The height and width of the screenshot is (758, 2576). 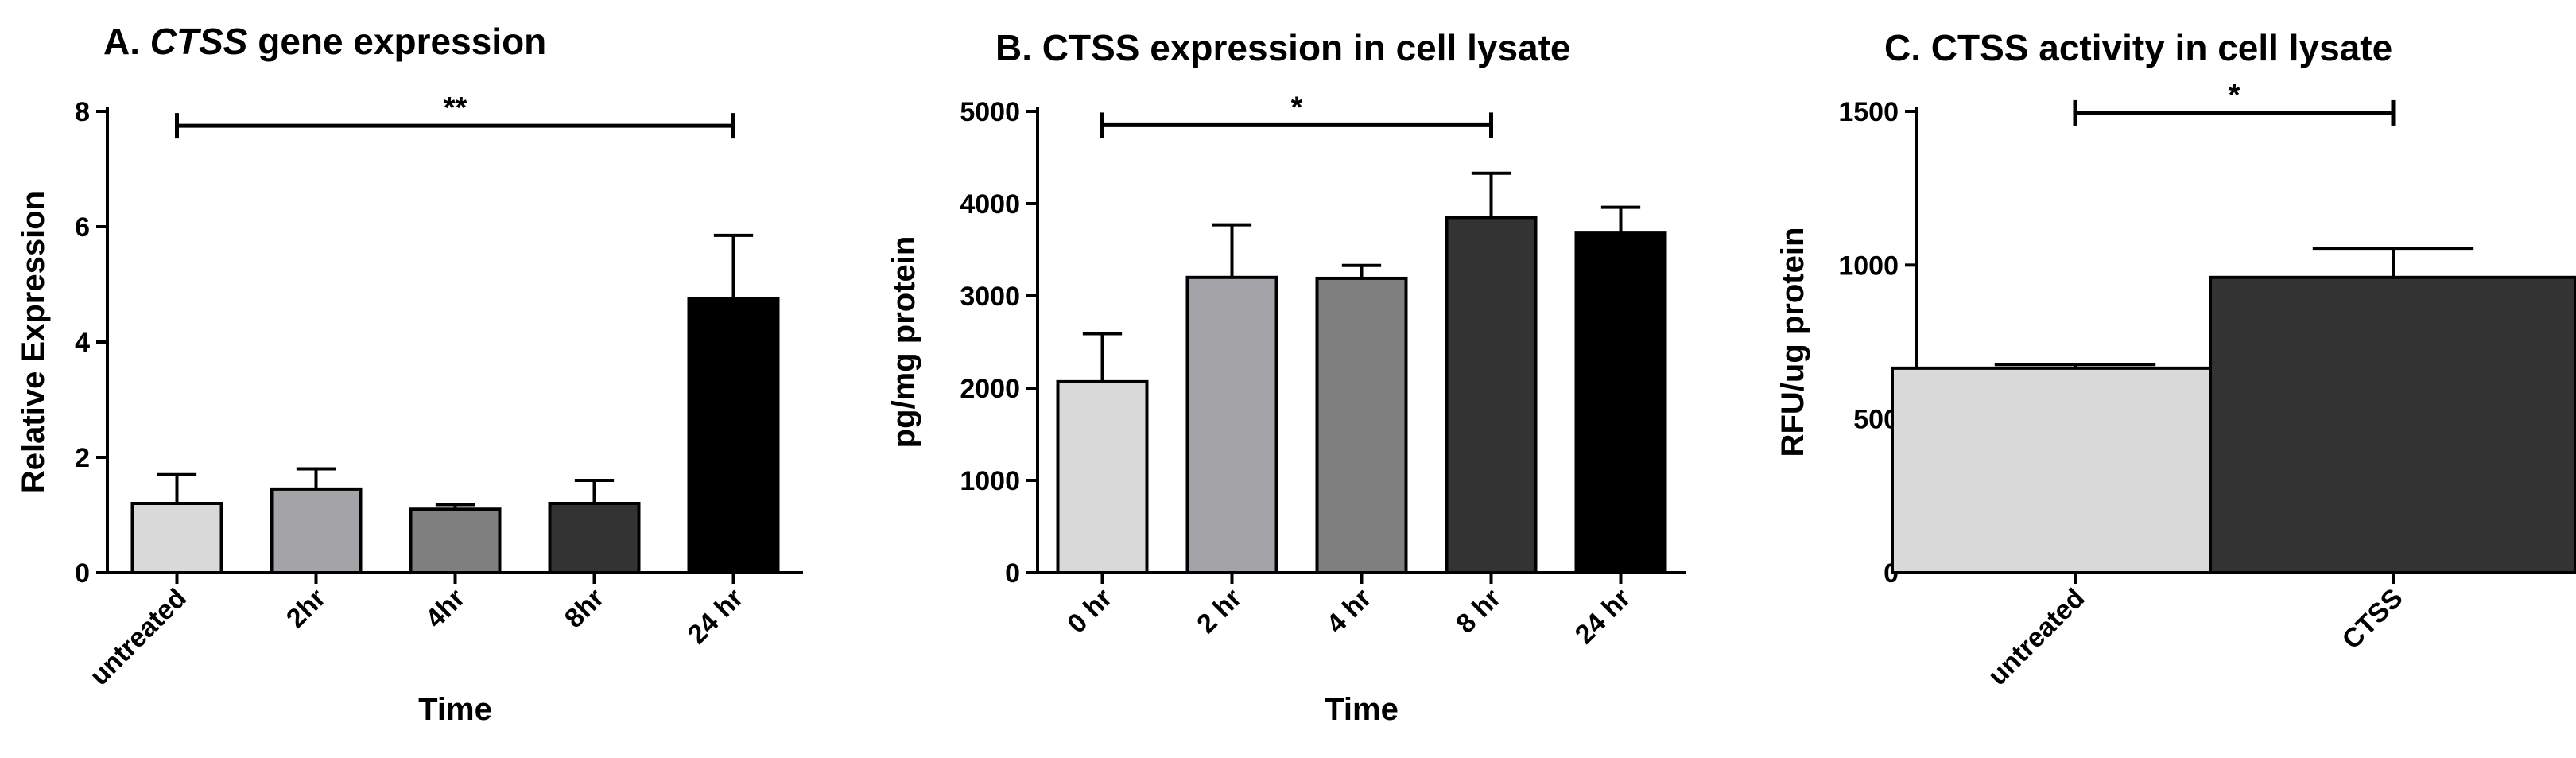 I want to click on y-tick-label: 4, so click(x=83, y=343).